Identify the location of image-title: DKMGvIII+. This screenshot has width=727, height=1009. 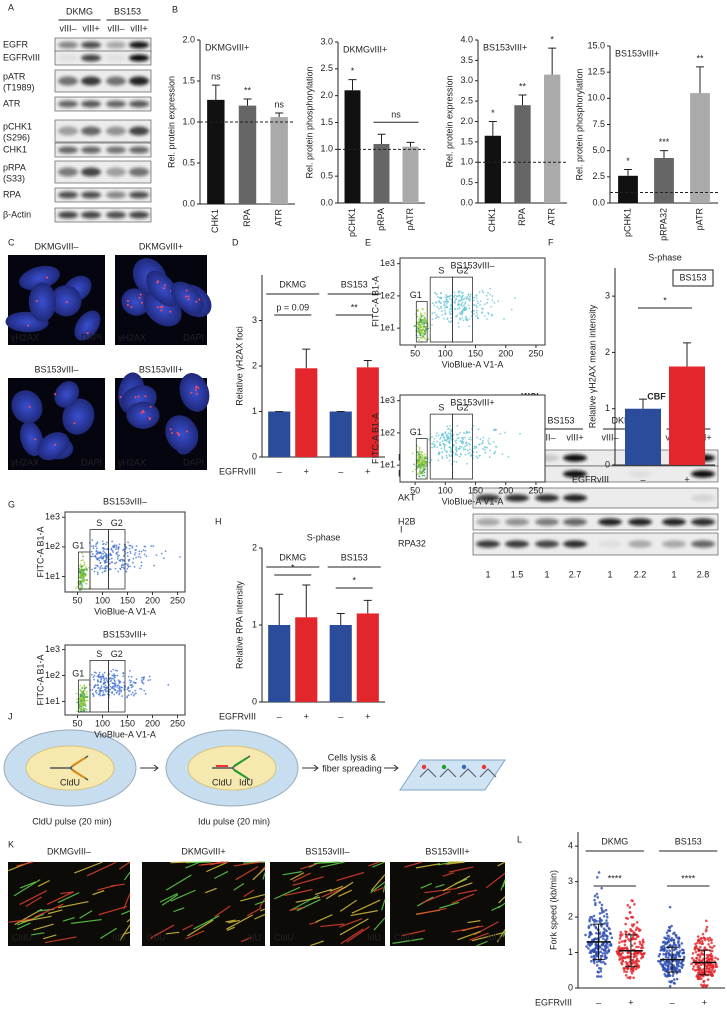
(161, 246).